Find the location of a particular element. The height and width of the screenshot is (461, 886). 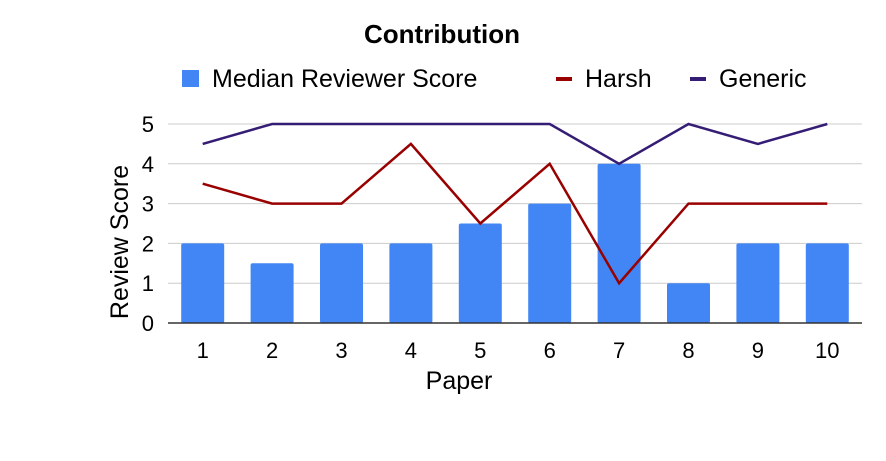

x-tick-label: 8 is located at coordinates (688, 350).